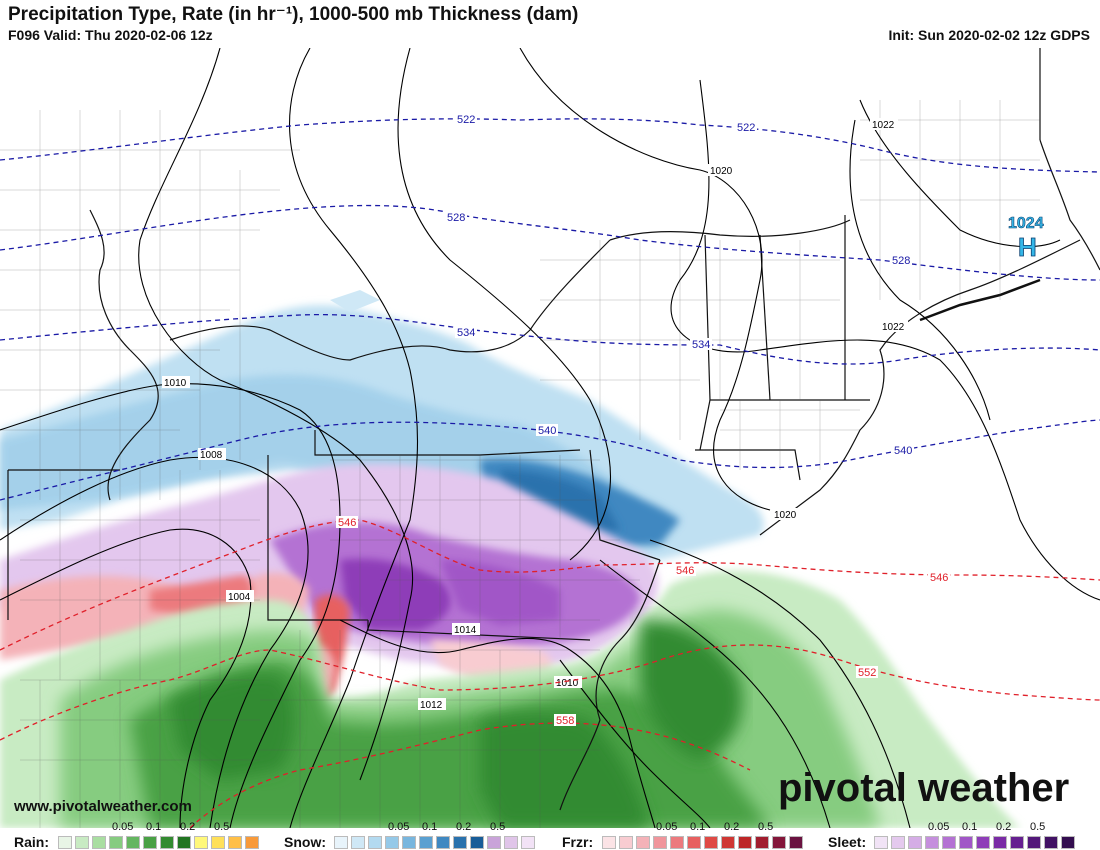 The height and width of the screenshot is (850, 1100). What do you see at coordinates (1026, 223) in the screenshot?
I see `pressure-center-value: 1024` at bounding box center [1026, 223].